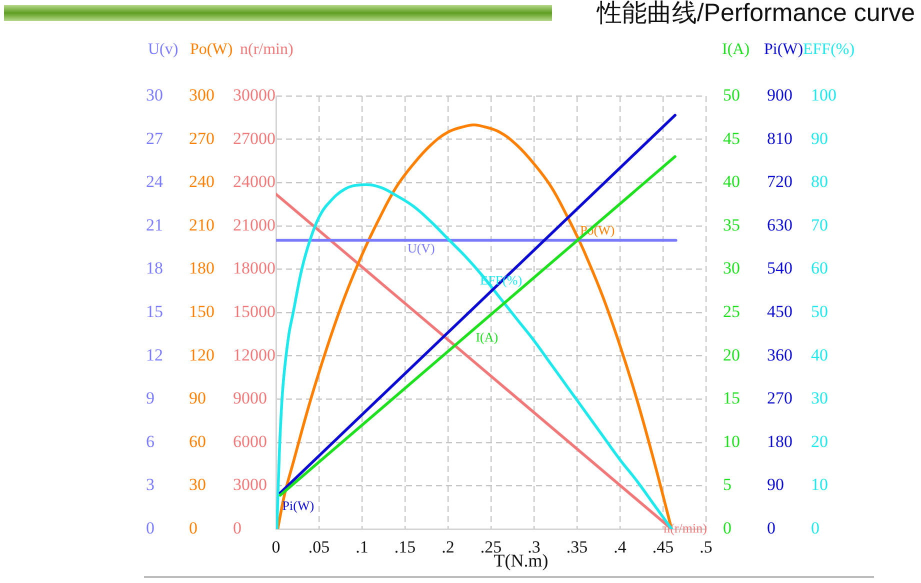 This screenshot has width=921, height=583. I want to click on y3-tick-label: 24000, so click(254, 182).